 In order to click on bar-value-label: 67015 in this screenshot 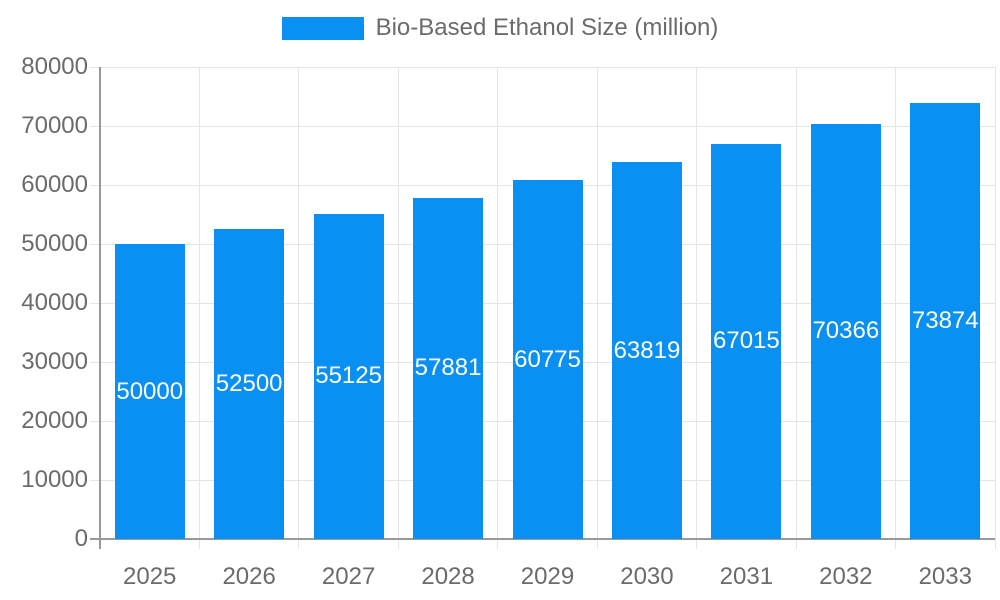, I will do `click(746, 341)`.